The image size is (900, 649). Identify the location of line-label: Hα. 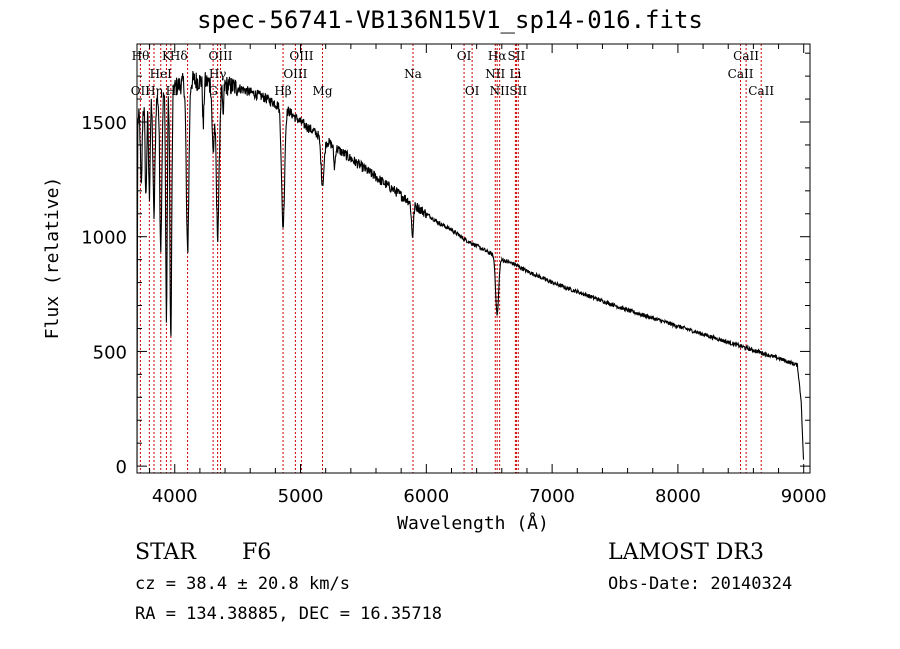
(497, 56).